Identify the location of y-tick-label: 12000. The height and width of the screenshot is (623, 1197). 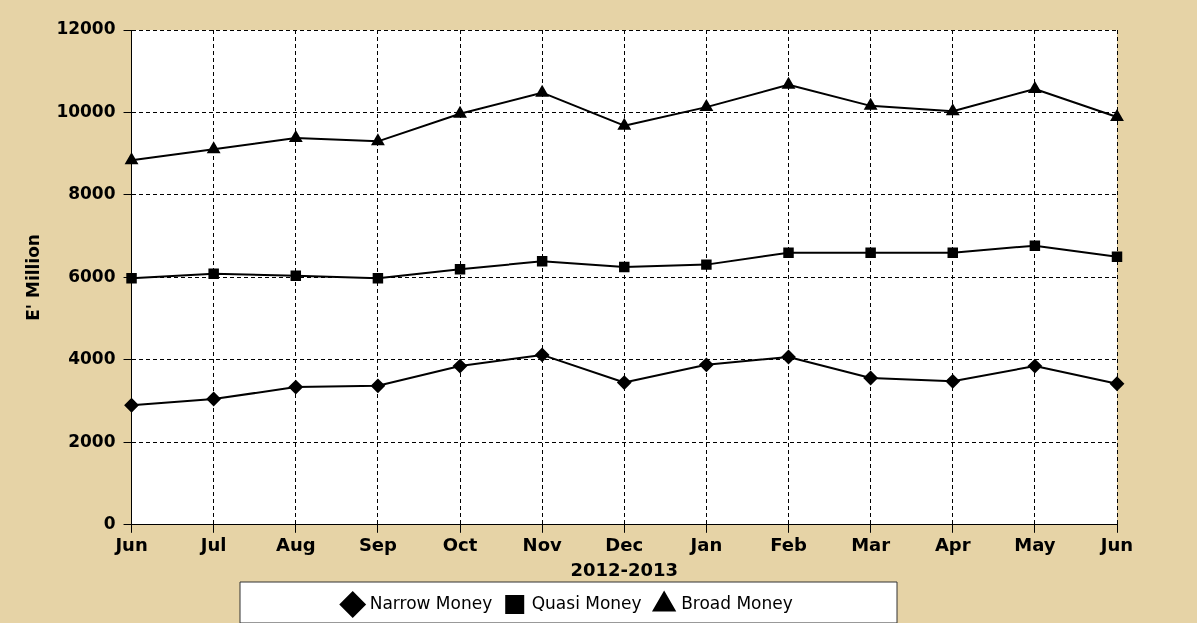
(86, 28).